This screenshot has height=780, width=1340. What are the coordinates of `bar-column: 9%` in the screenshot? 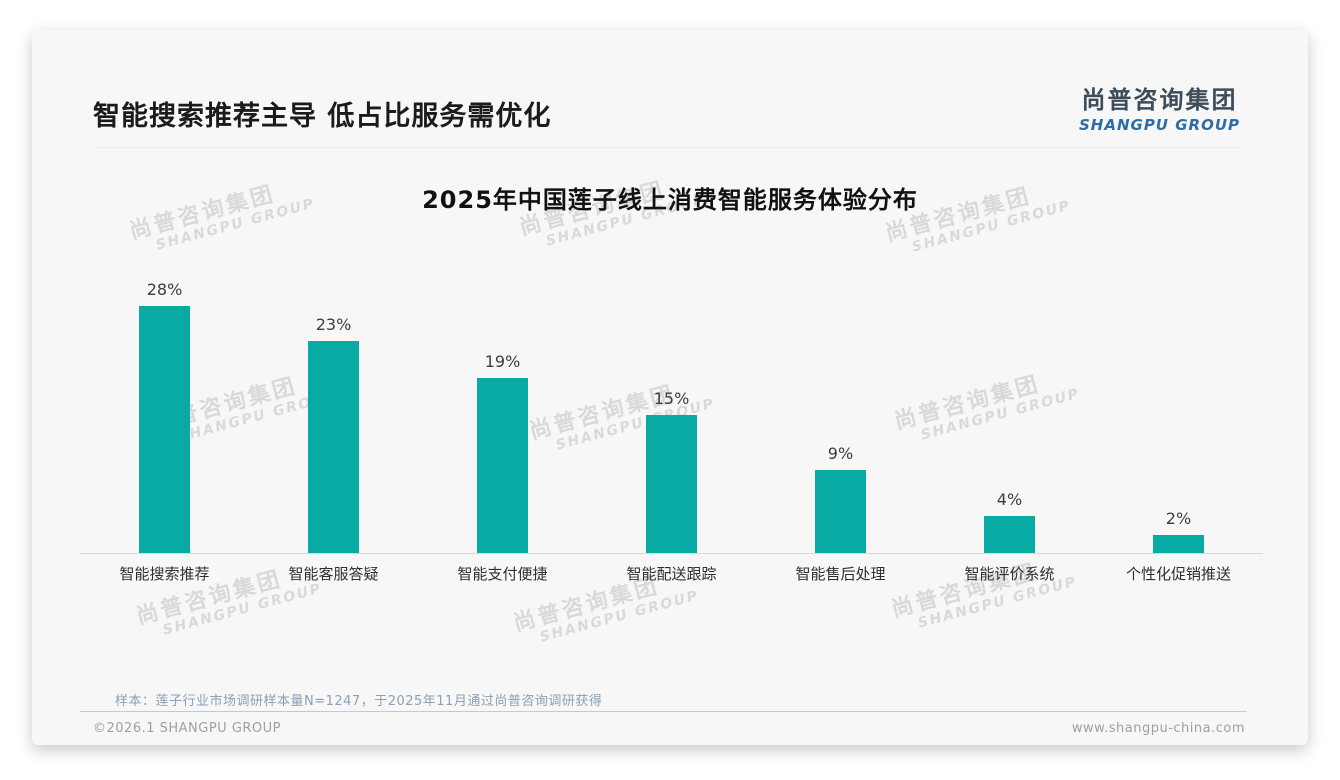 It's located at (840, 416).